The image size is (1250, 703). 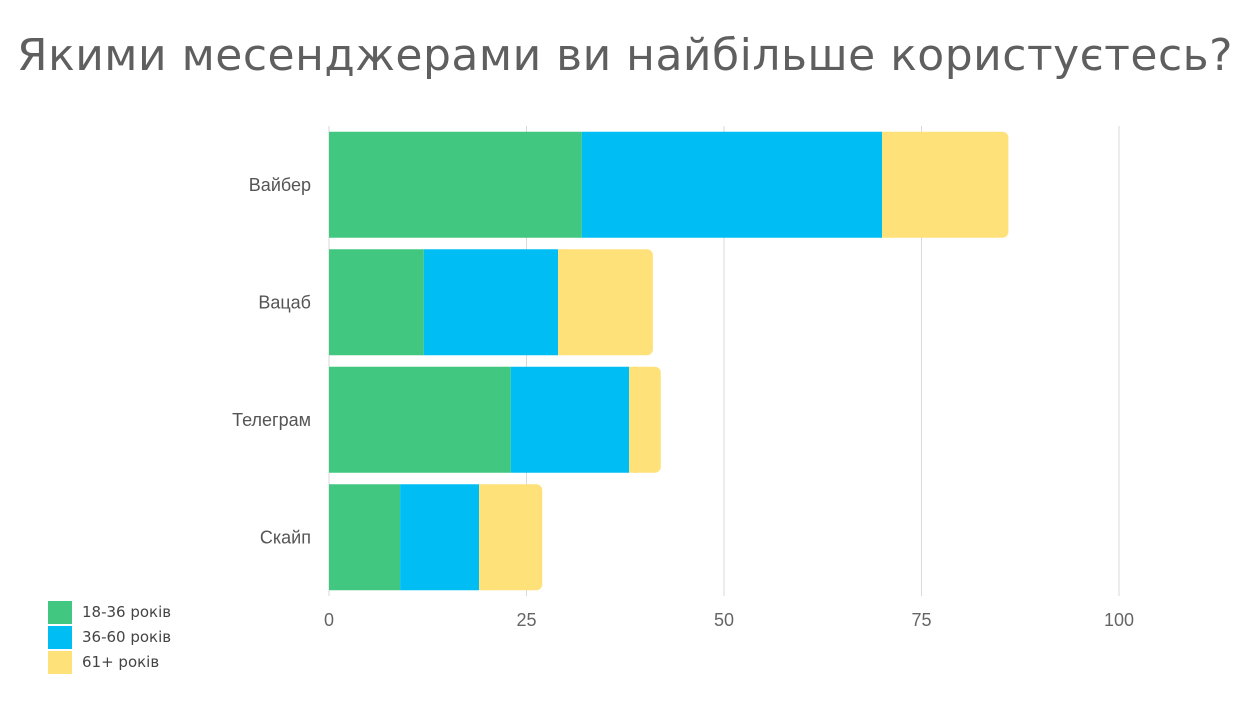 What do you see at coordinates (280, 185) in the screenshot?
I see `category-label: Вайбер` at bounding box center [280, 185].